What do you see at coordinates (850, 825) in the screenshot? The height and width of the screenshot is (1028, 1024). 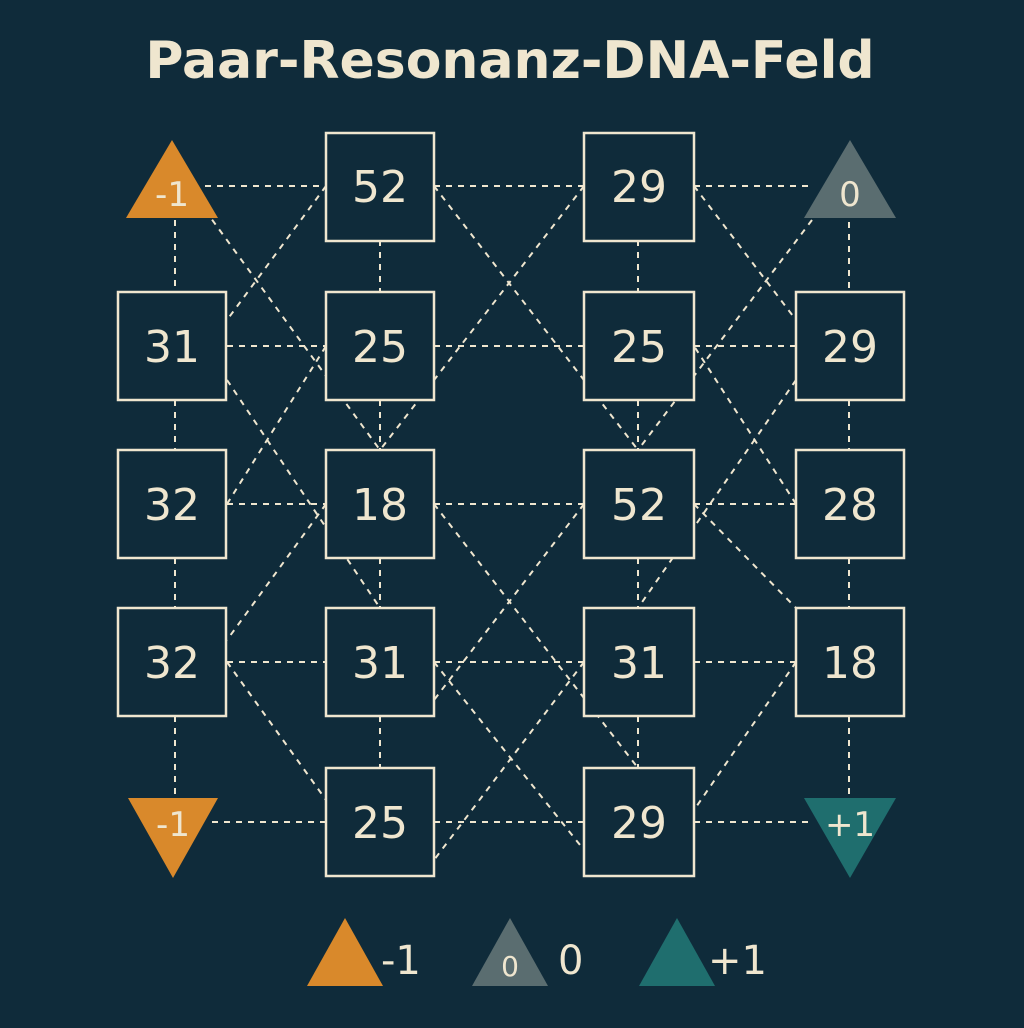 I see `marker-label: +1` at bounding box center [850, 825].